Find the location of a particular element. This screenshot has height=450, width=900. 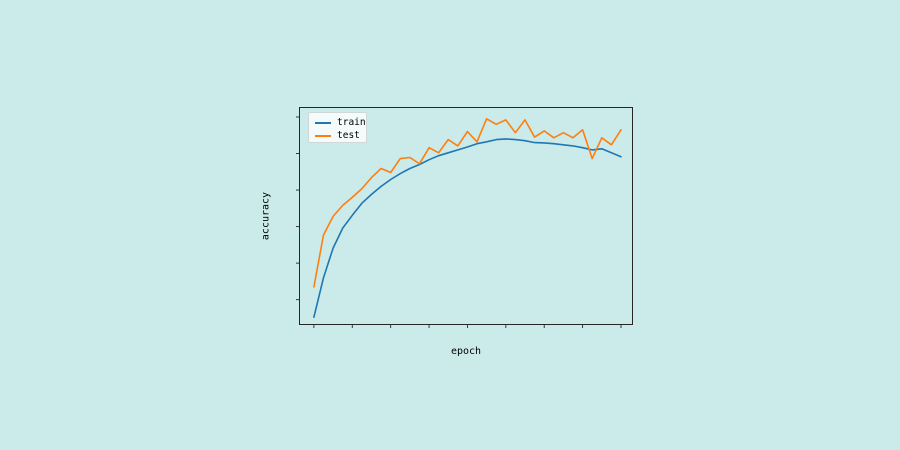

legend-label-train: train is located at coordinates (351, 122).